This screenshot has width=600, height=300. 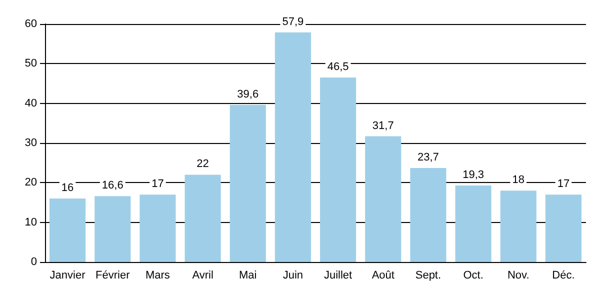 What do you see at coordinates (30, 24) in the screenshot?
I see `y-tick-label: 60` at bounding box center [30, 24].